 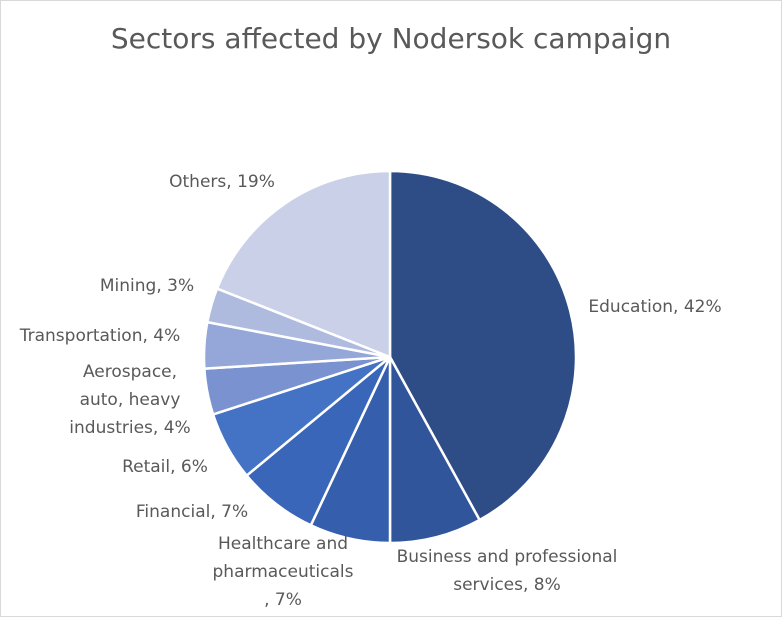 What do you see at coordinates (391, 38) in the screenshot?
I see `chart-title: Sectors affected by Nodersok campaign` at bounding box center [391, 38].